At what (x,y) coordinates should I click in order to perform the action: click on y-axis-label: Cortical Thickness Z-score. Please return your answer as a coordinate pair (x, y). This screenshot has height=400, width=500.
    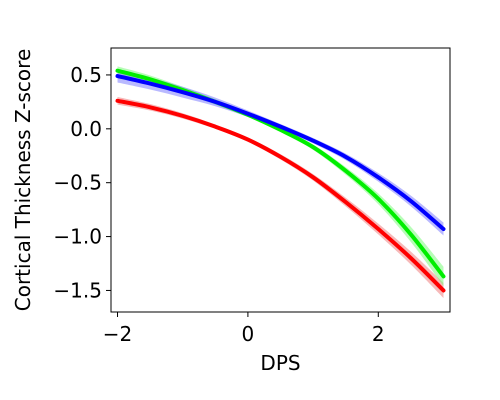
    Looking at the image, I should click on (23, 180).